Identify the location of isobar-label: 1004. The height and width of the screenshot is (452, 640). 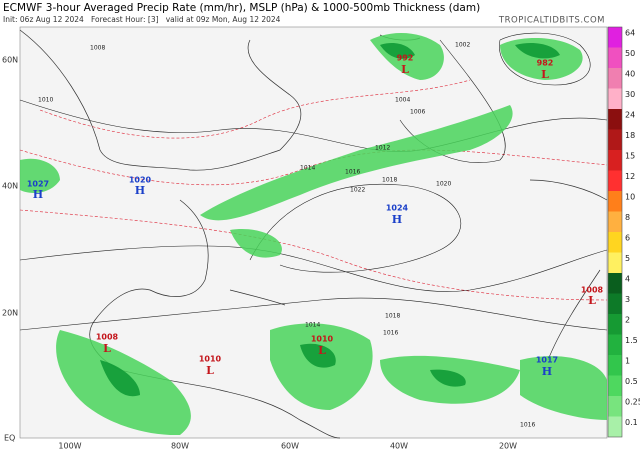
(402, 100).